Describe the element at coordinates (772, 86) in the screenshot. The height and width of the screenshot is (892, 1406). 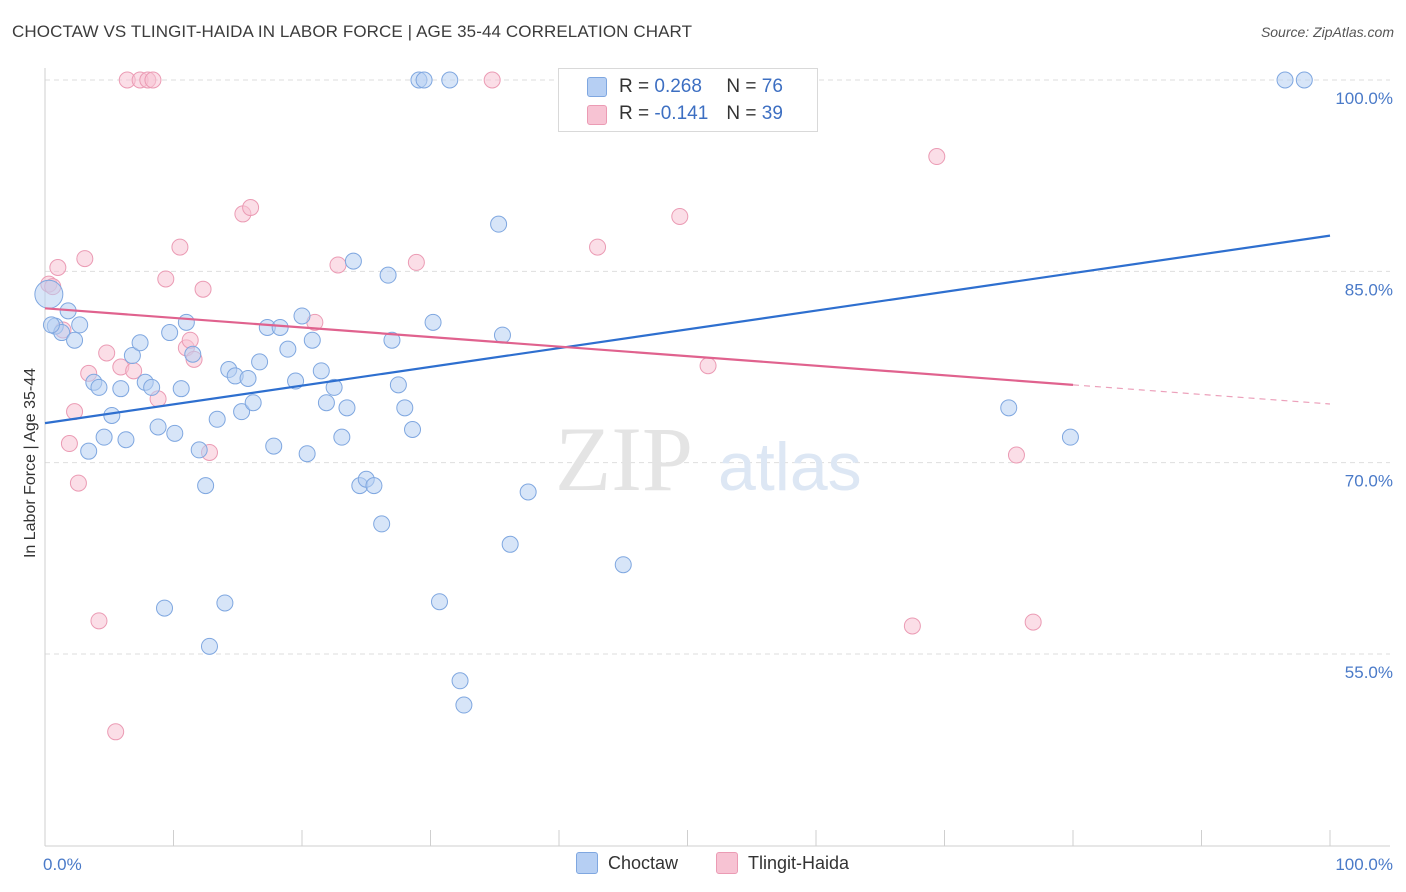
I see `legend-n-value: 76` at that location.